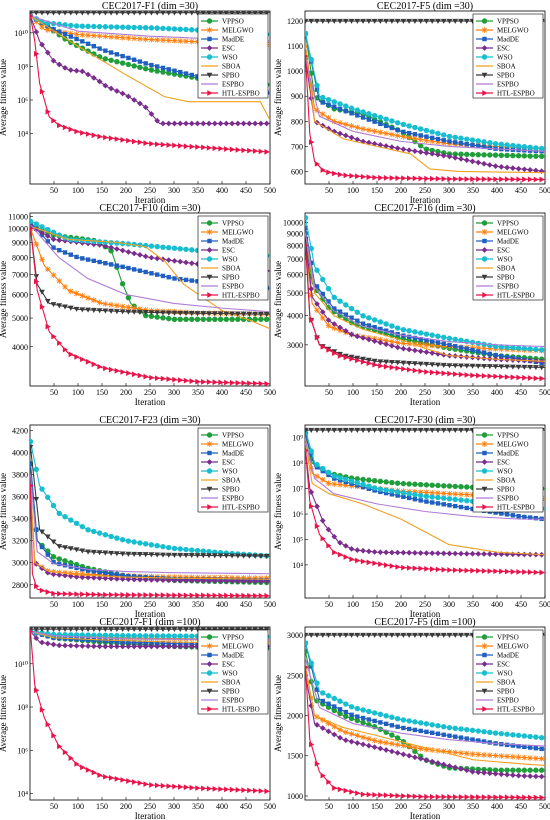  Describe the element at coordinates (449, 190) in the screenshot. I see `x-tick-label: 300` at that location.